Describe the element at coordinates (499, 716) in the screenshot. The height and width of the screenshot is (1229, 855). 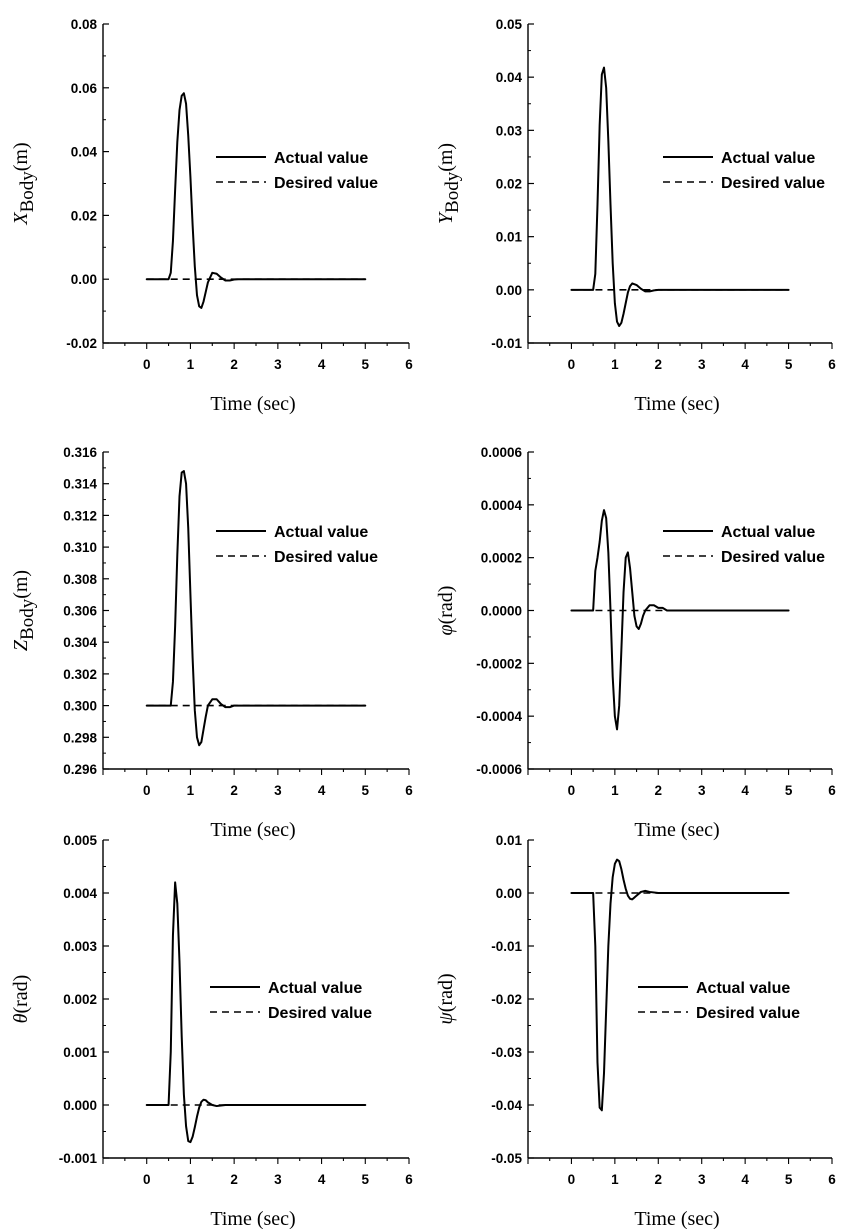
I see `y-tick-label: -0.0004` at that location.